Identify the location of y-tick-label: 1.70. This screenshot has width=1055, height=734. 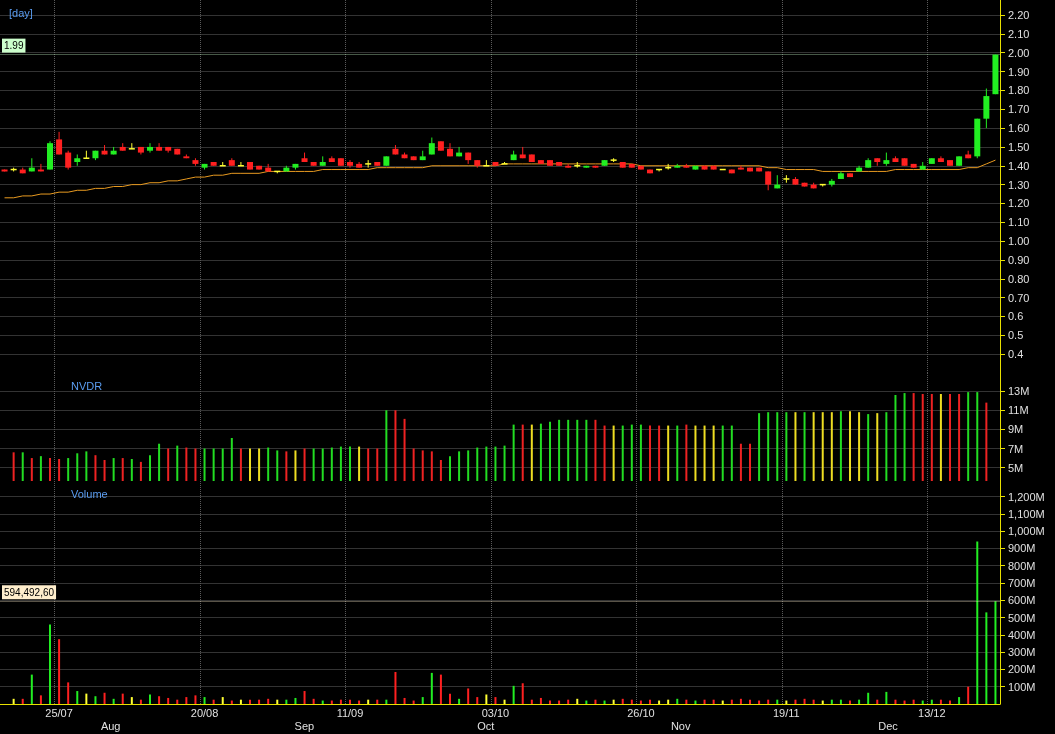
(1019, 109).